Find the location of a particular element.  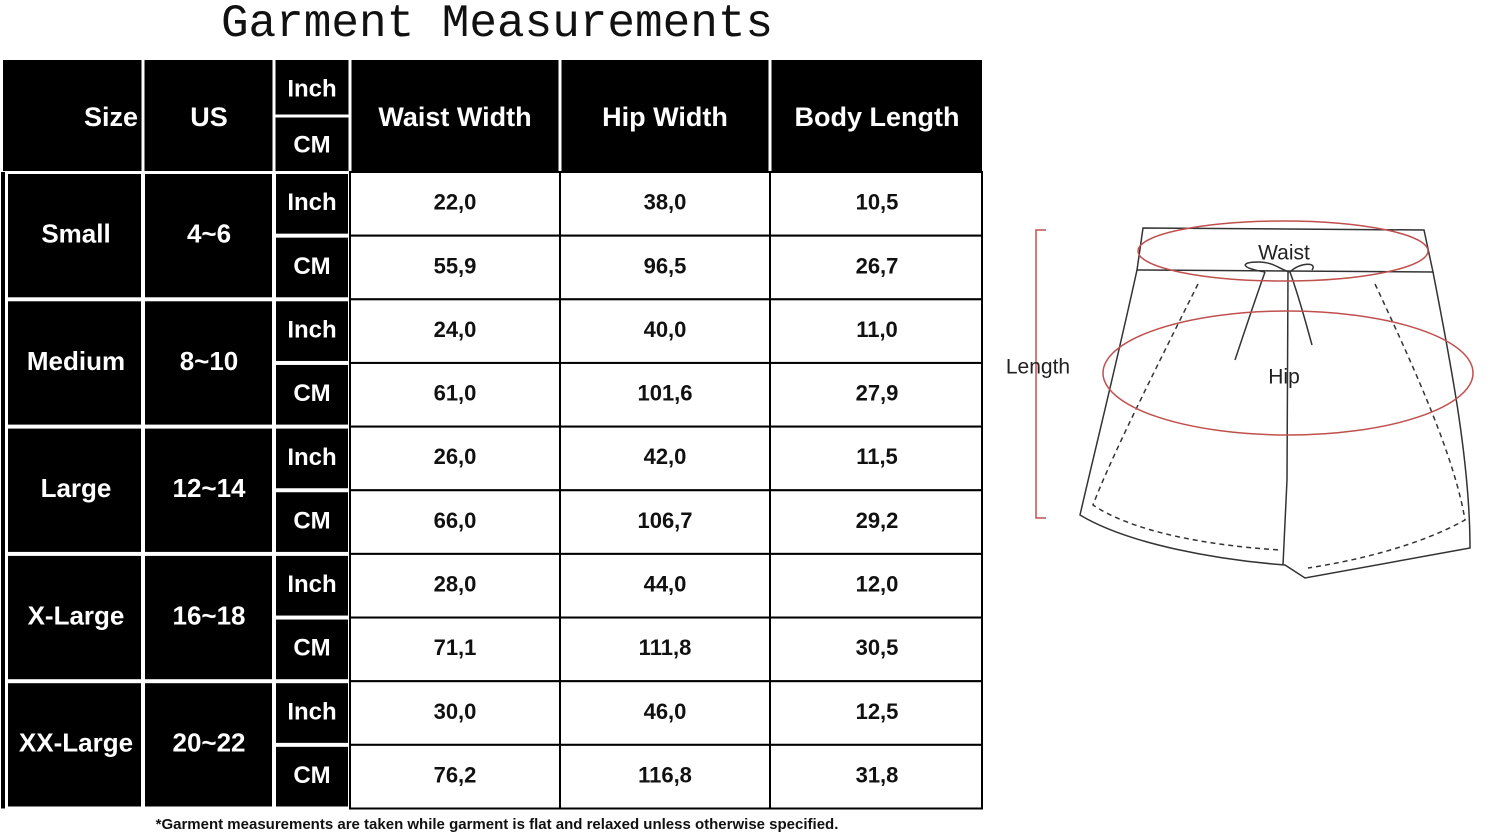

header-column: Hip Width is located at coordinates (665, 117).